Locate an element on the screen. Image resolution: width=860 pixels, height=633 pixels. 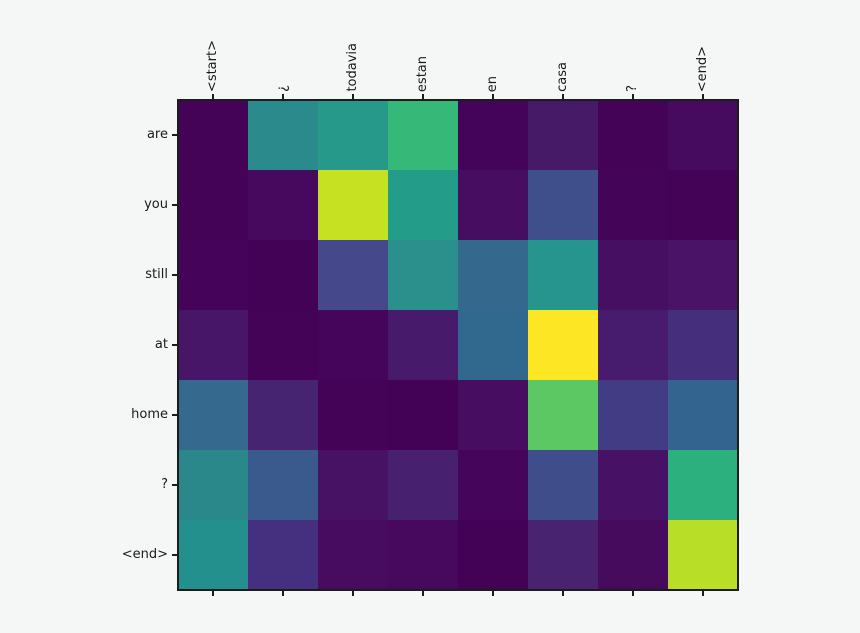
y-tick-label: still is located at coordinates (156, 274).